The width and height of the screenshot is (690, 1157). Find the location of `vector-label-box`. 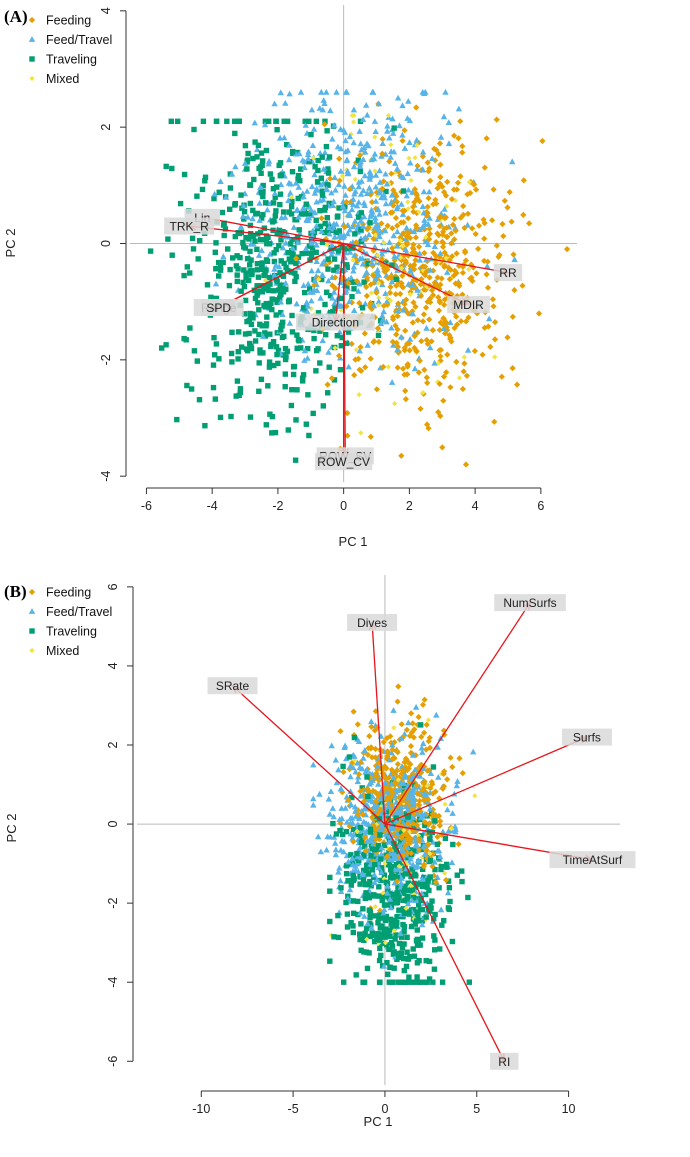

vector-label-box is located at coordinates (344, 462).